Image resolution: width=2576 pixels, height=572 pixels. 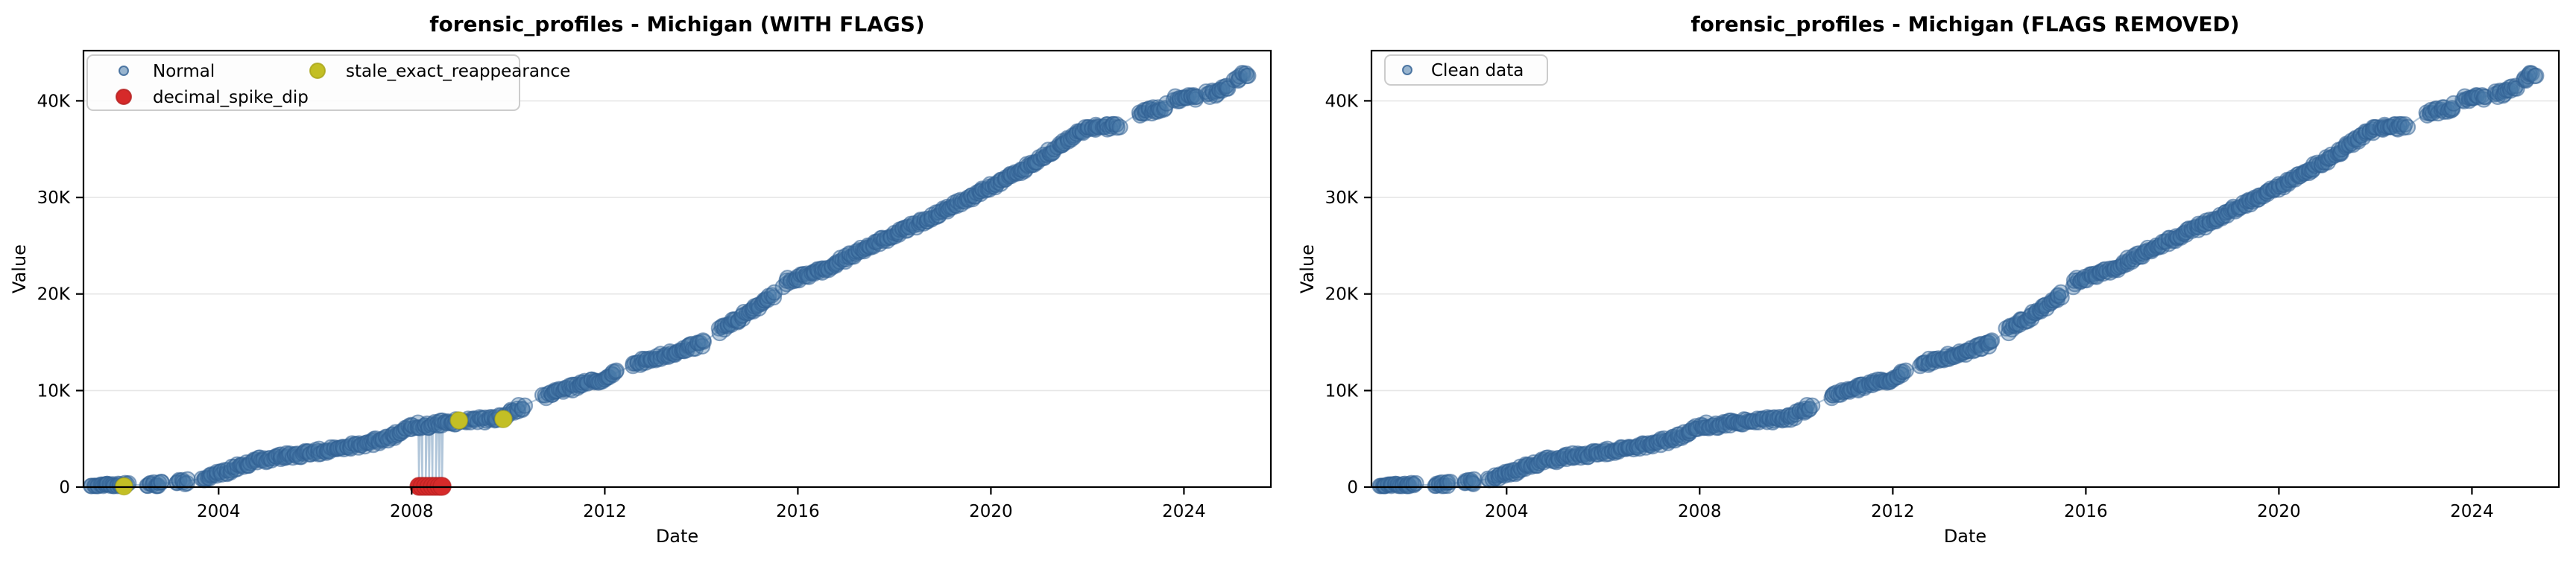 I want to click on legend-marker-red, so click(x=124, y=97).